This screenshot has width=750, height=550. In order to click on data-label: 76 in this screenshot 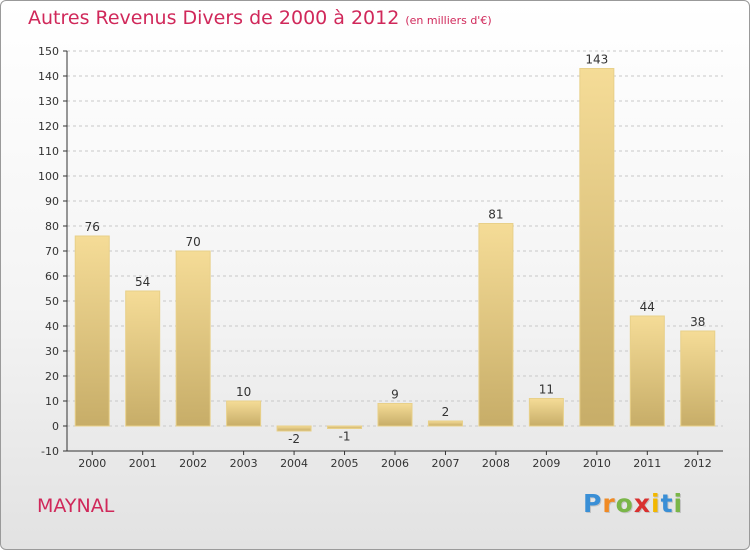, I will do `click(92, 227)`.